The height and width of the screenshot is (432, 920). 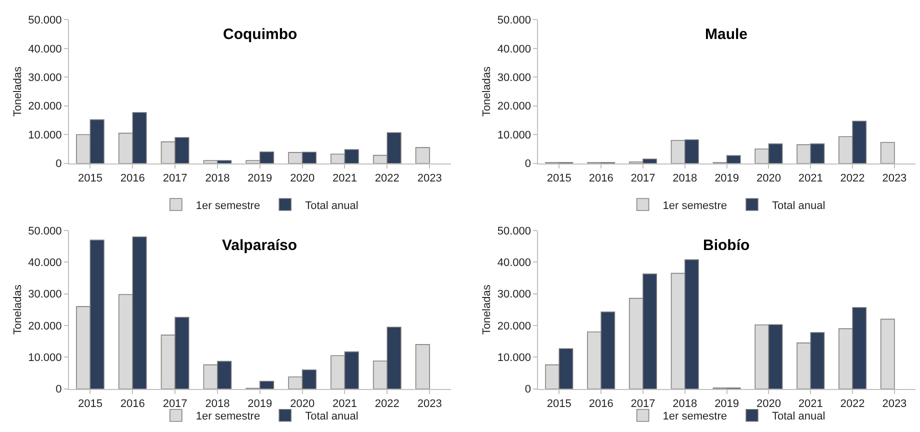 What do you see at coordinates (260, 34) in the screenshot?
I see `chart-title: Coquimbo` at bounding box center [260, 34].